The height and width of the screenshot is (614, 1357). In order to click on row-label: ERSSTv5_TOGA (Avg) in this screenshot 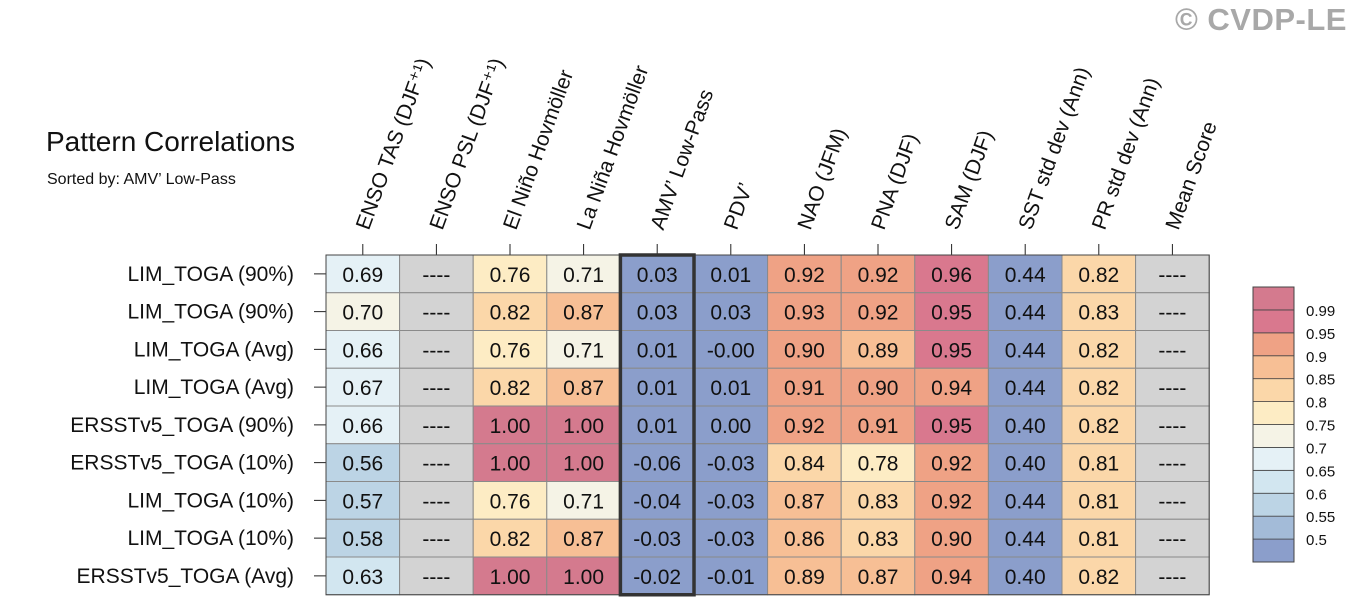, I will do `click(185, 576)`.